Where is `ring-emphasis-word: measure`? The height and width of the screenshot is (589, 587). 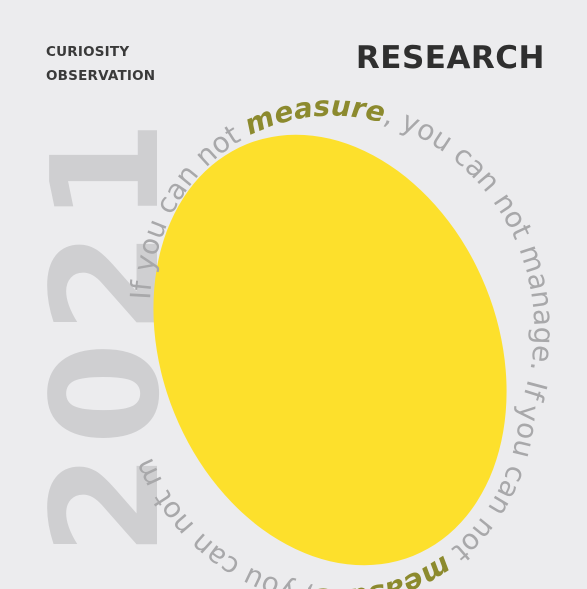
ring-emphasis-word: measure is located at coordinates (314, 115).